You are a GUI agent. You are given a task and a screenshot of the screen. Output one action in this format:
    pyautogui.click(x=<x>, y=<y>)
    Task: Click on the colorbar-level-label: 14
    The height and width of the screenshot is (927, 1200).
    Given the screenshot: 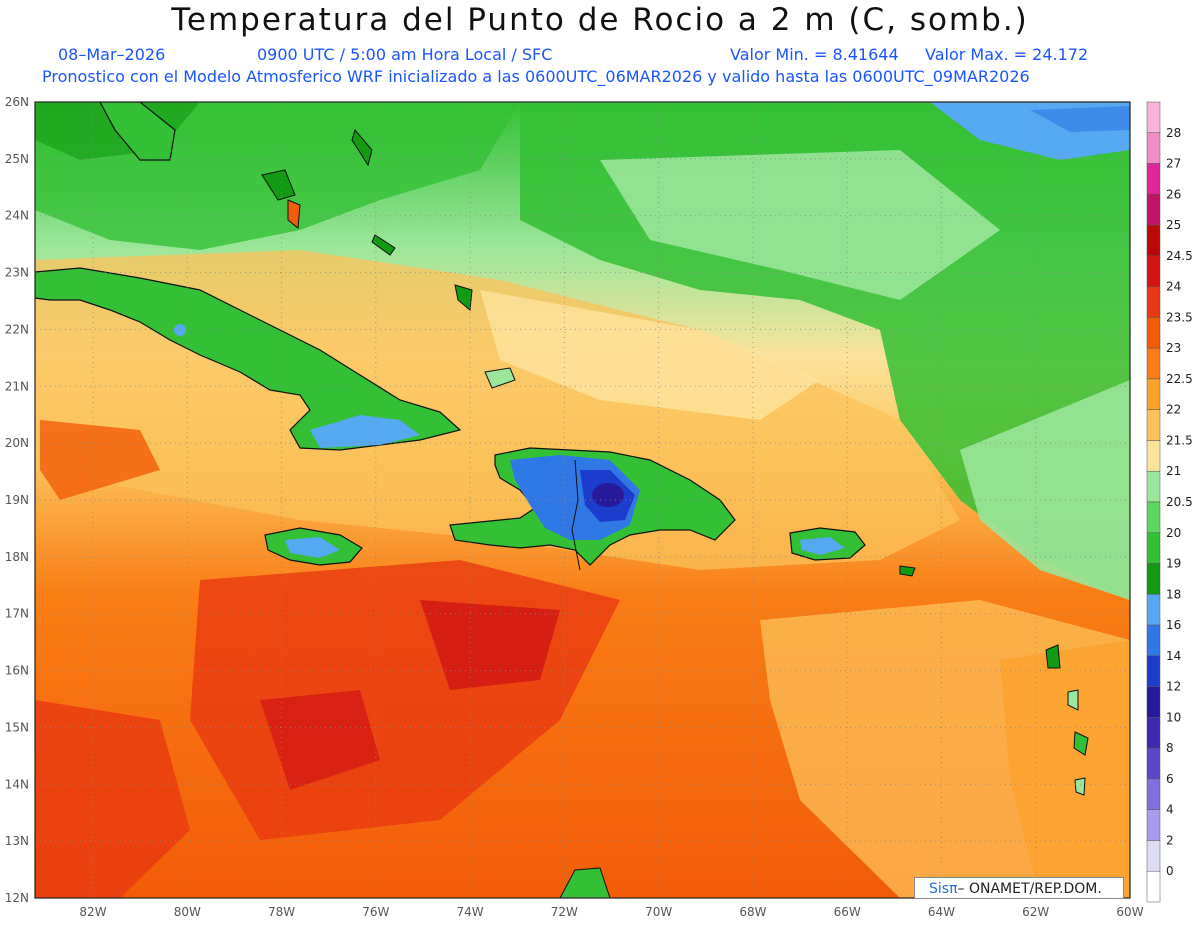 What is the action you would take?
    pyautogui.click(x=1173, y=656)
    